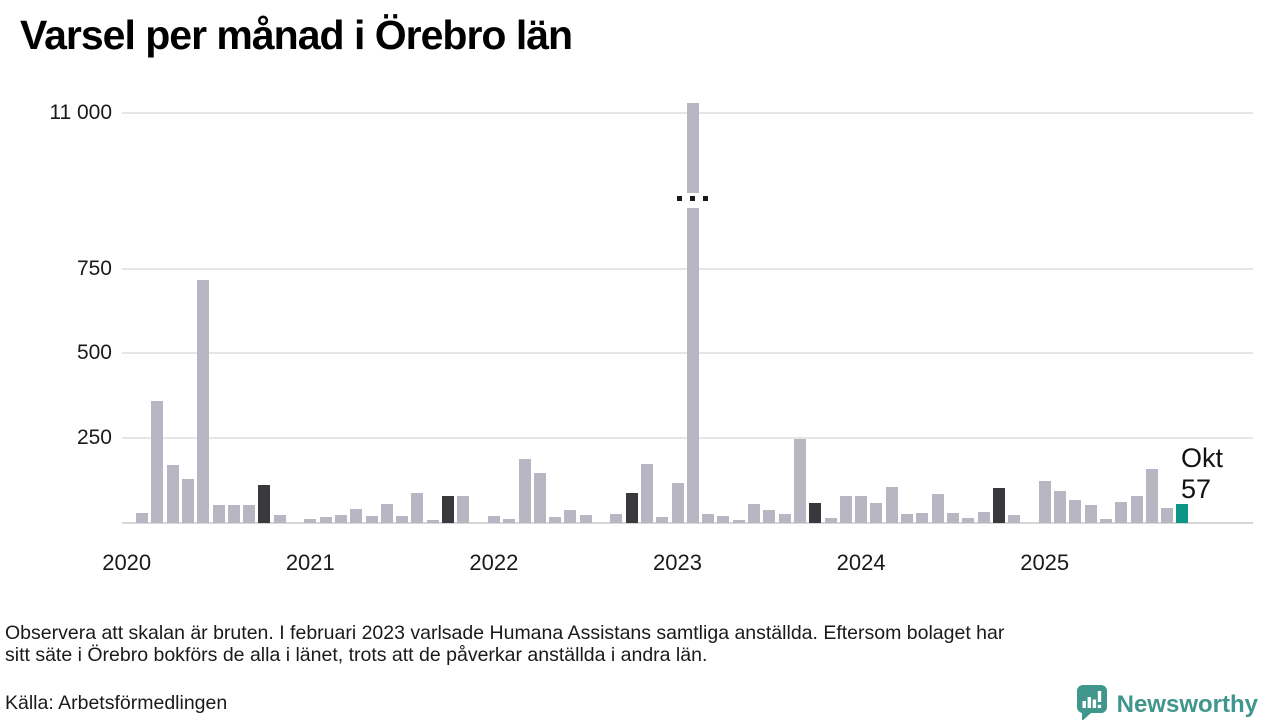 This screenshot has width=1280, height=720. What do you see at coordinates (127, 562) in the screenshot?
I see `x-tick-label: 2020` at bounding box center [127, 562].